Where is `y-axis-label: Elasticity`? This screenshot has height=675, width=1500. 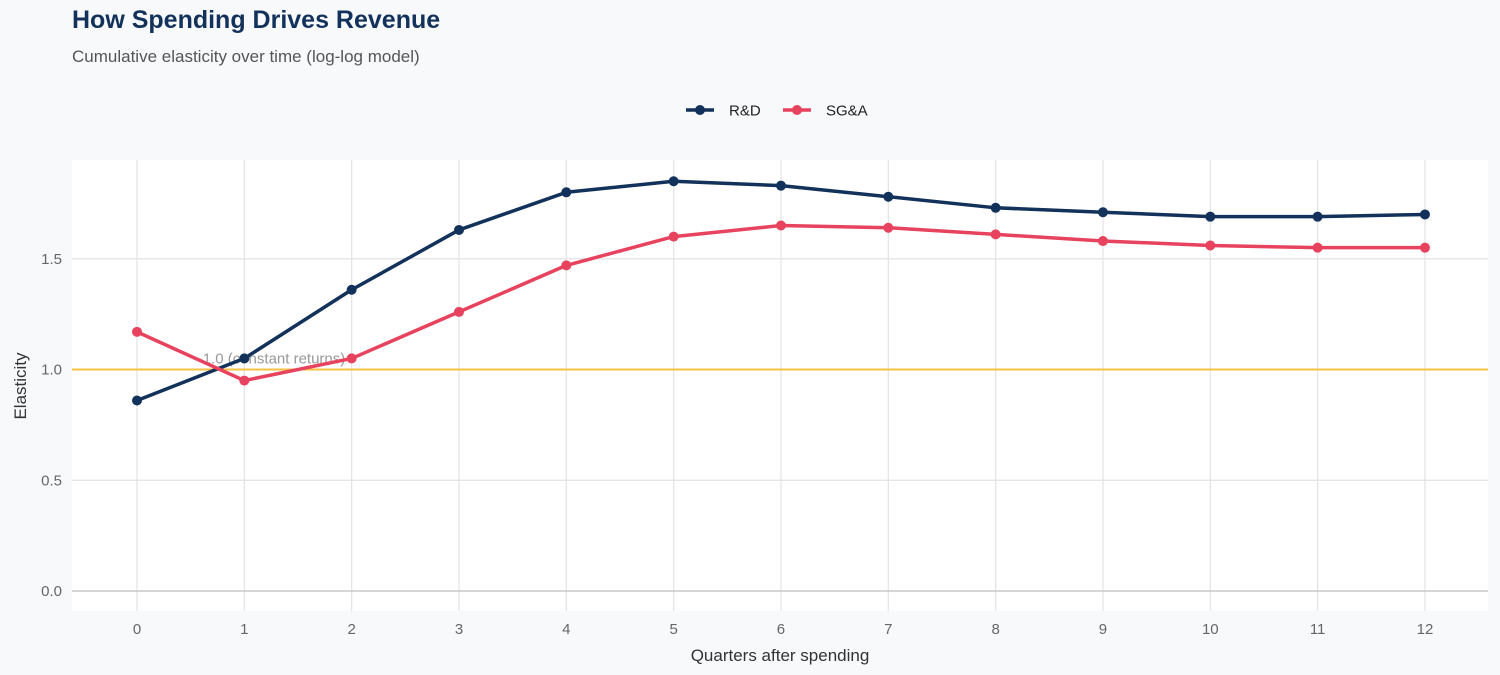
y-axis-label: Elasticity is located at coordinates (20, 386).